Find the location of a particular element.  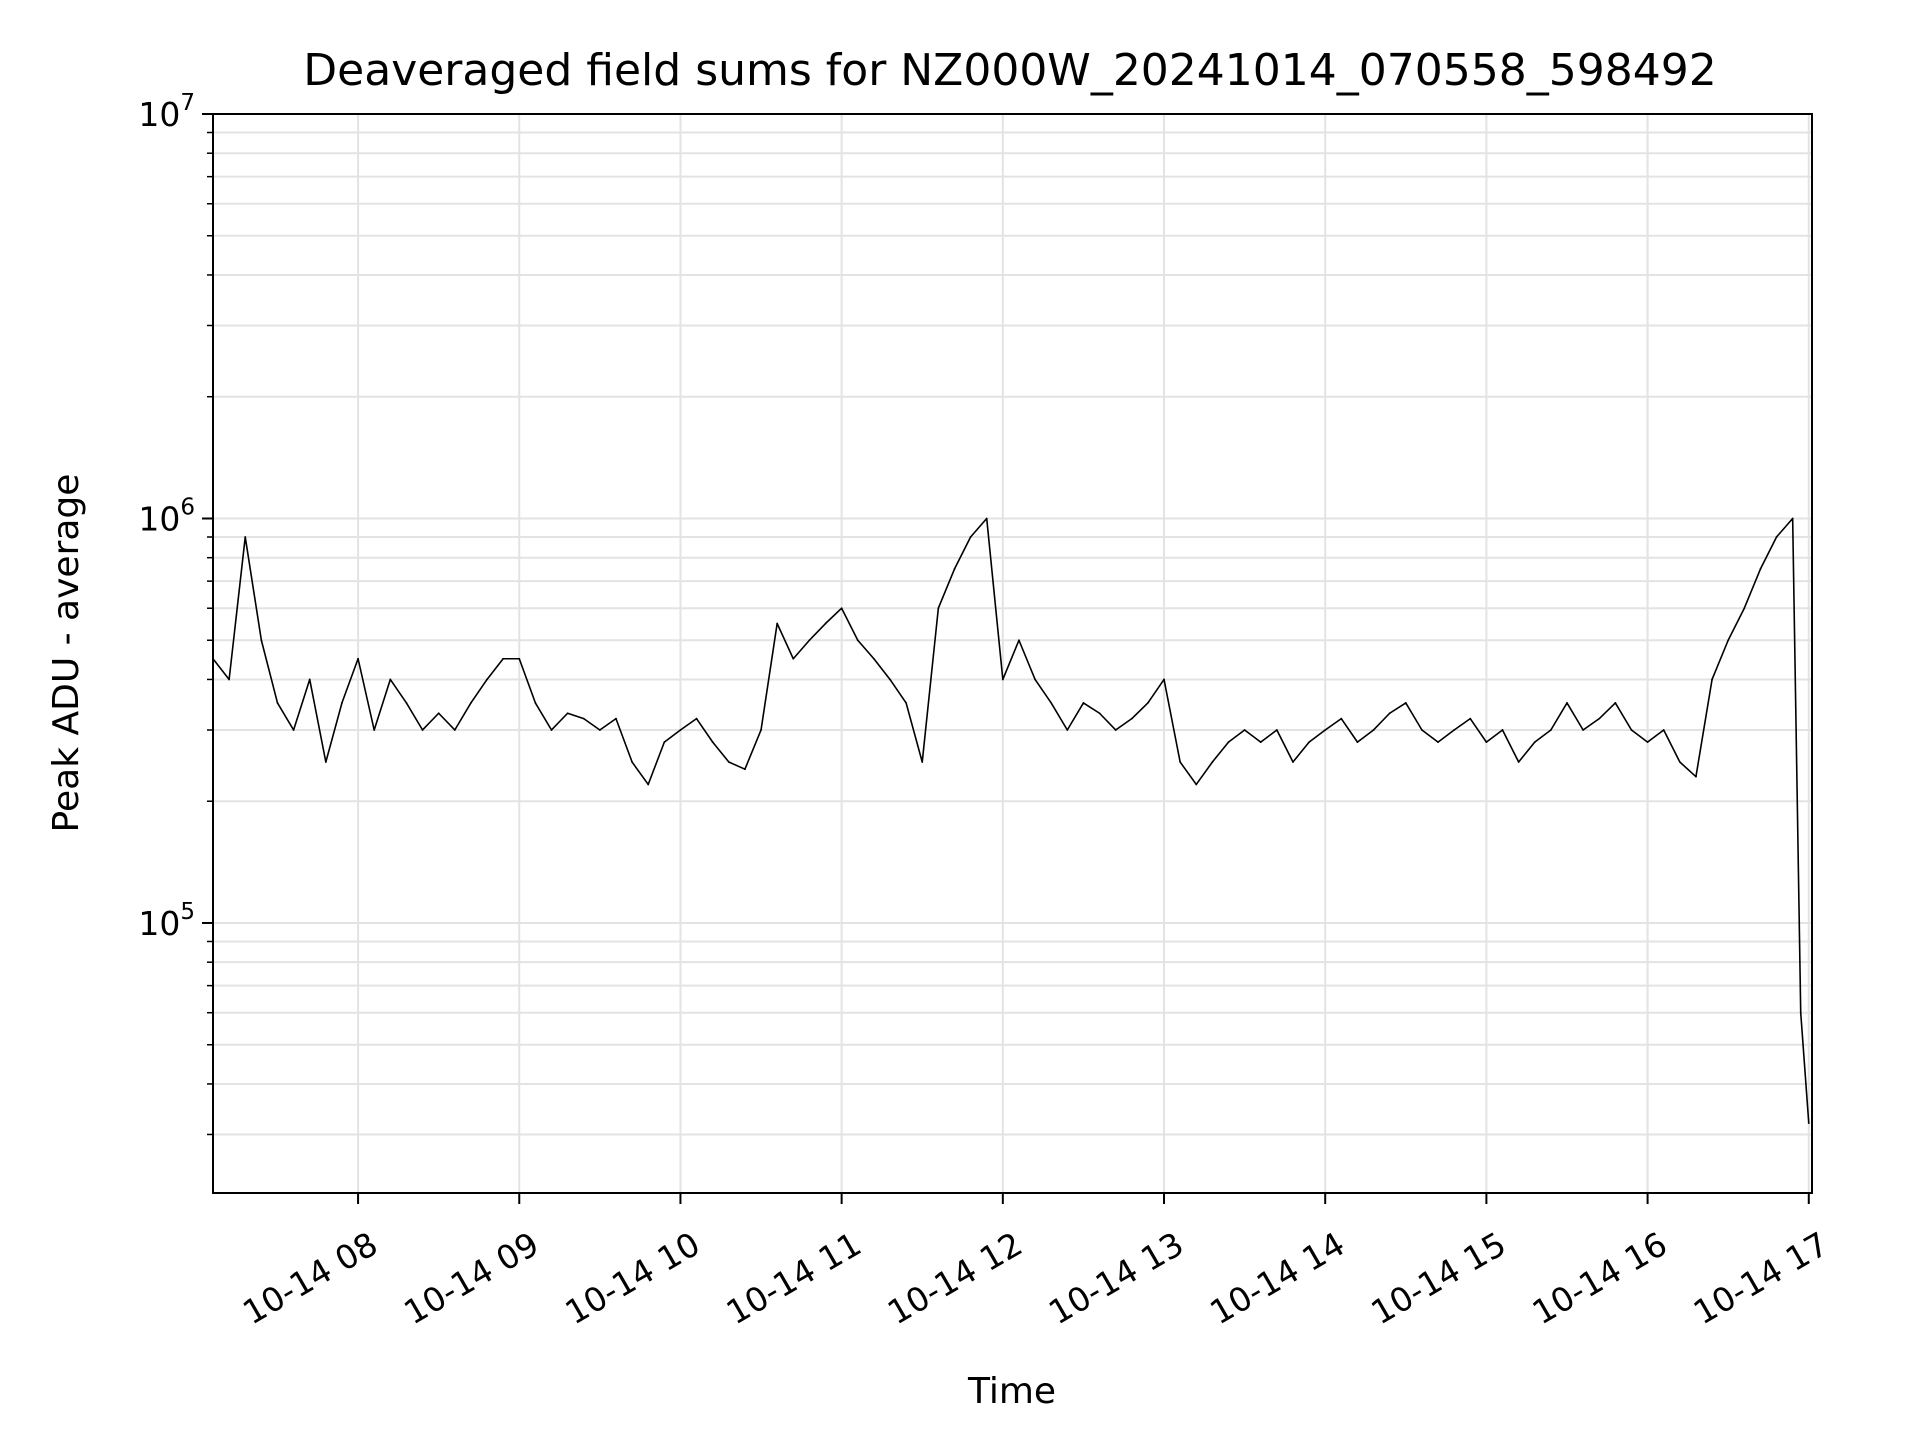

y-tick-label: 10⁶ is located at coordinates (166, 516).